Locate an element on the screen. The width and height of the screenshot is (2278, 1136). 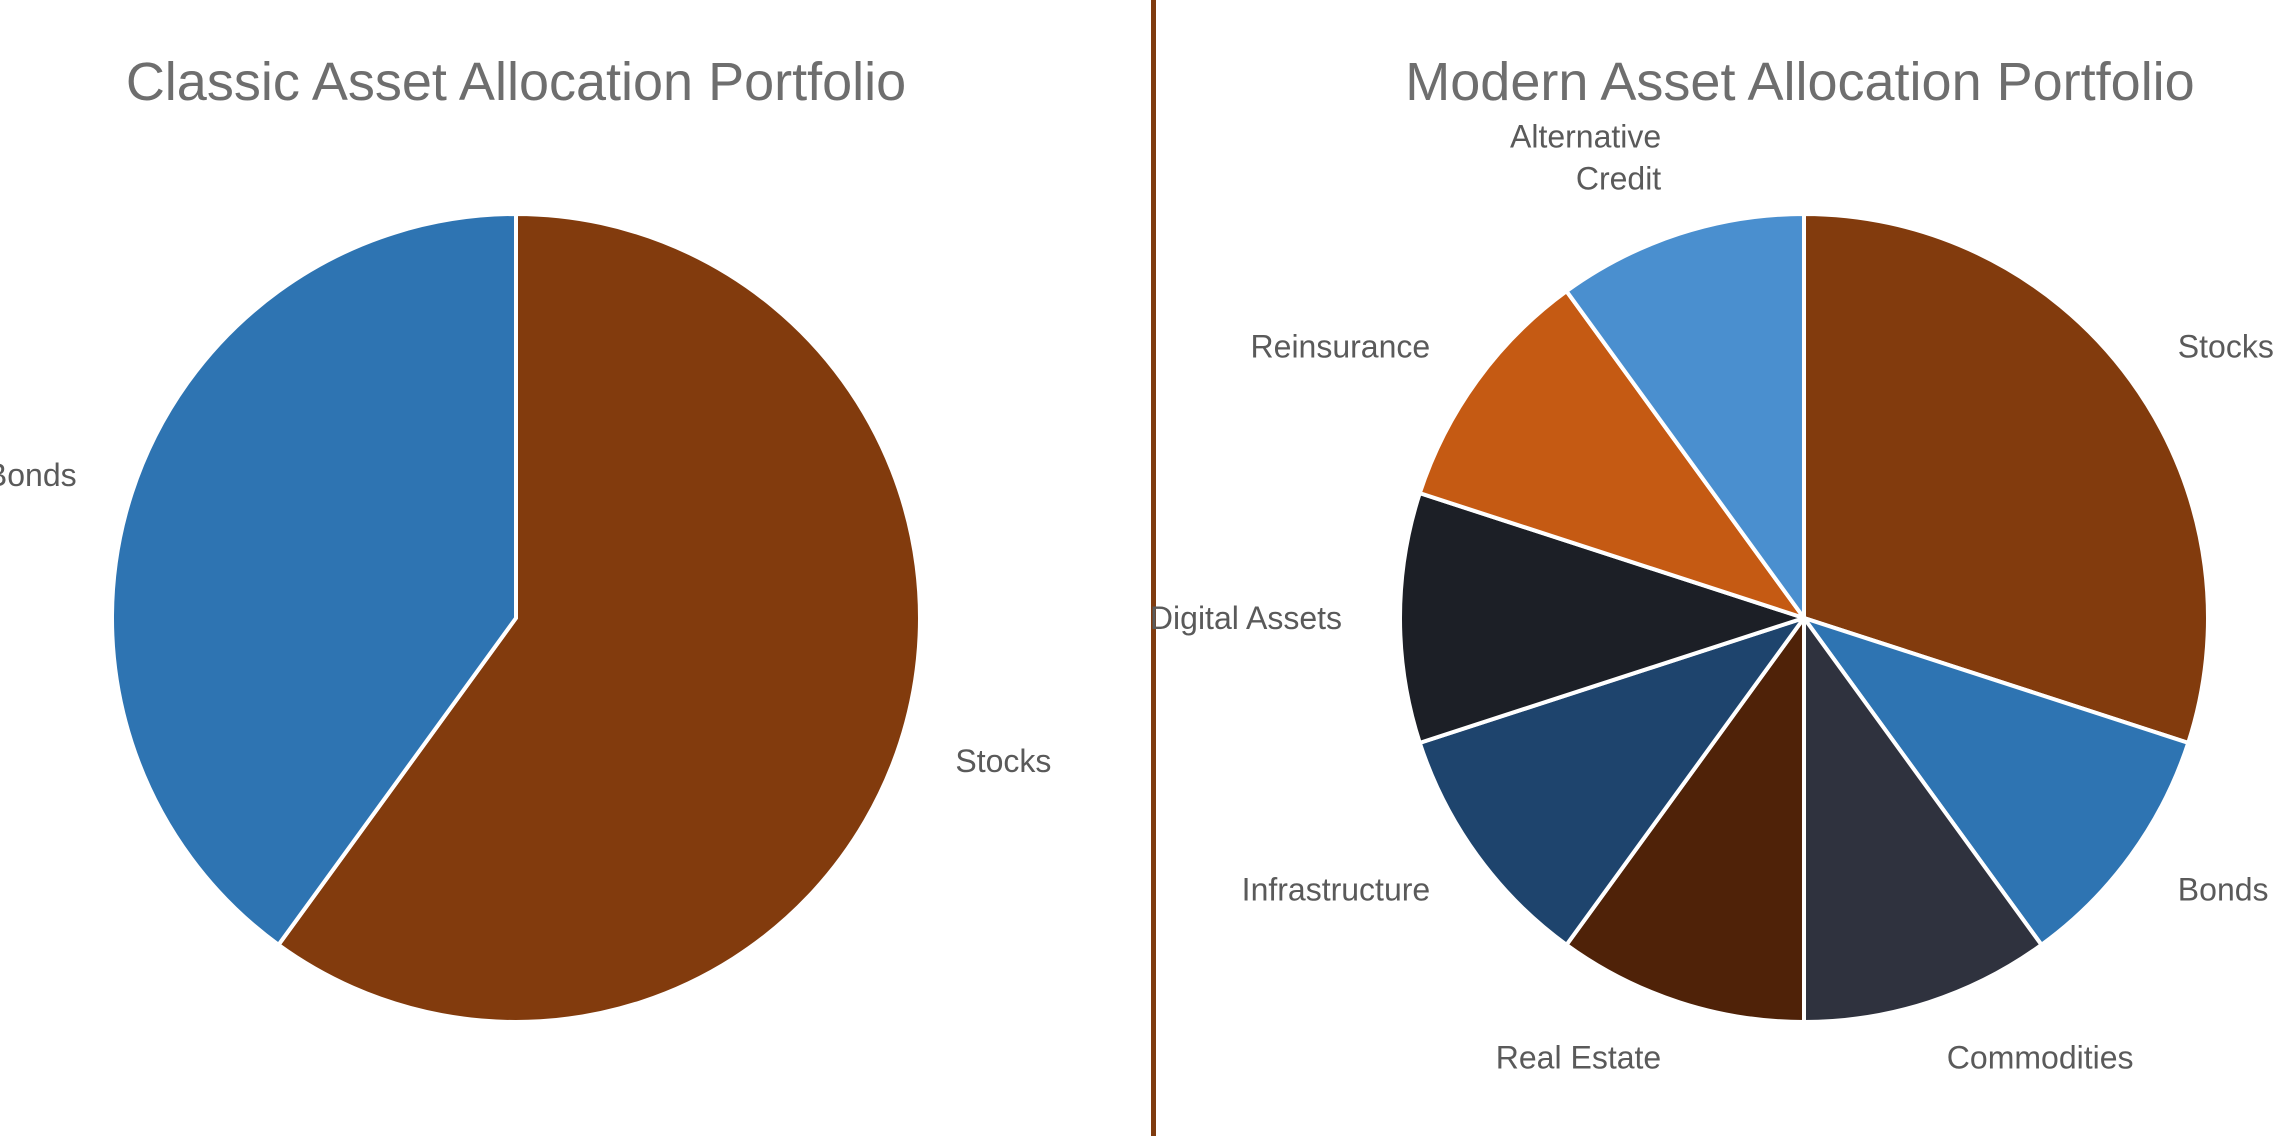
modern-slice-real-estate is located at coordinates (1685, 820).